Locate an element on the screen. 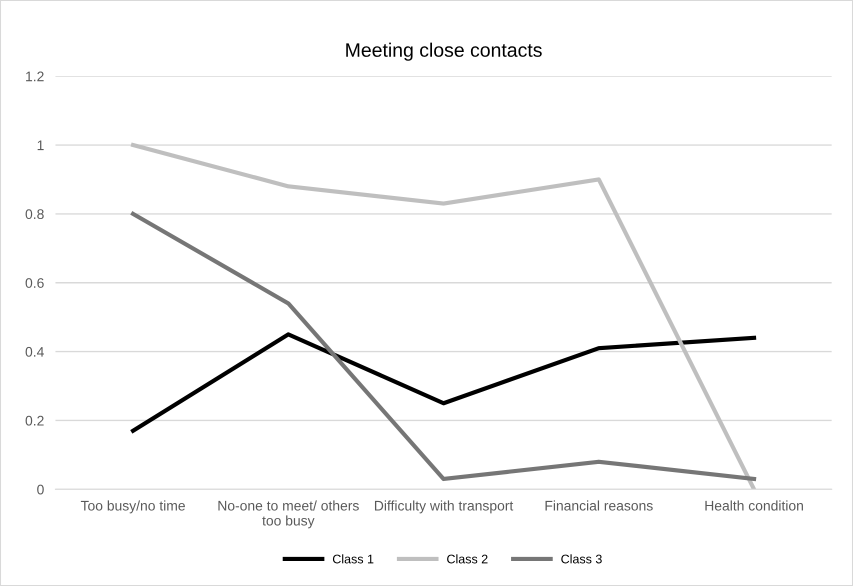 The width and height of the screenshot is (853, 586). y-tick-label: 0 is located at coordinates (40, 489).